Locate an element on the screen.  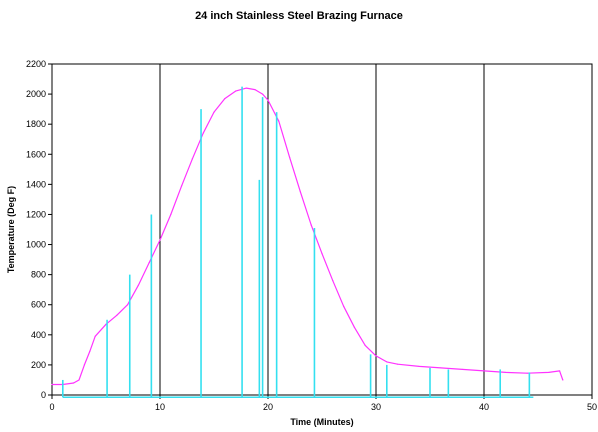
chart-title: 24 inch Stainless Steel Brazing Furnace is located at coordinates (299, 16).